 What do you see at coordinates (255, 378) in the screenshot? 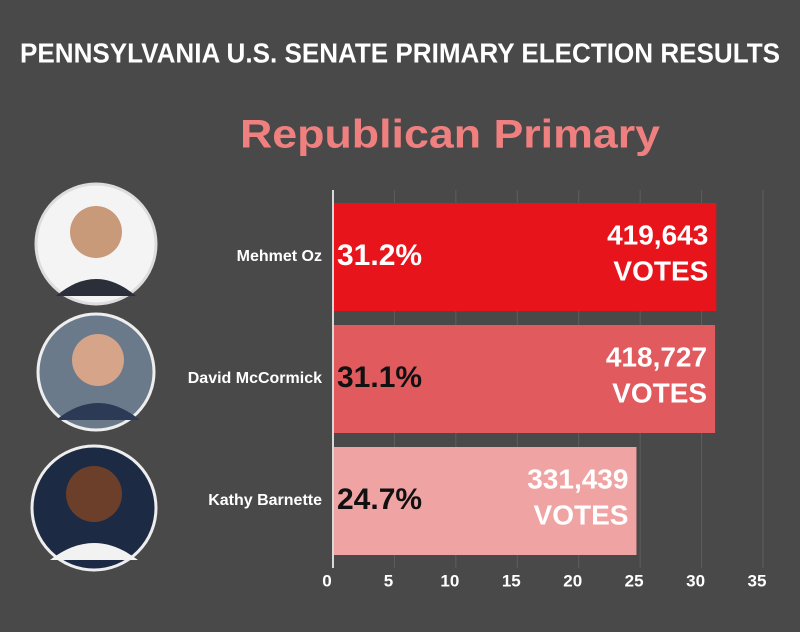
I see `category-label: David McCormick` at bounding box center [255, 378].